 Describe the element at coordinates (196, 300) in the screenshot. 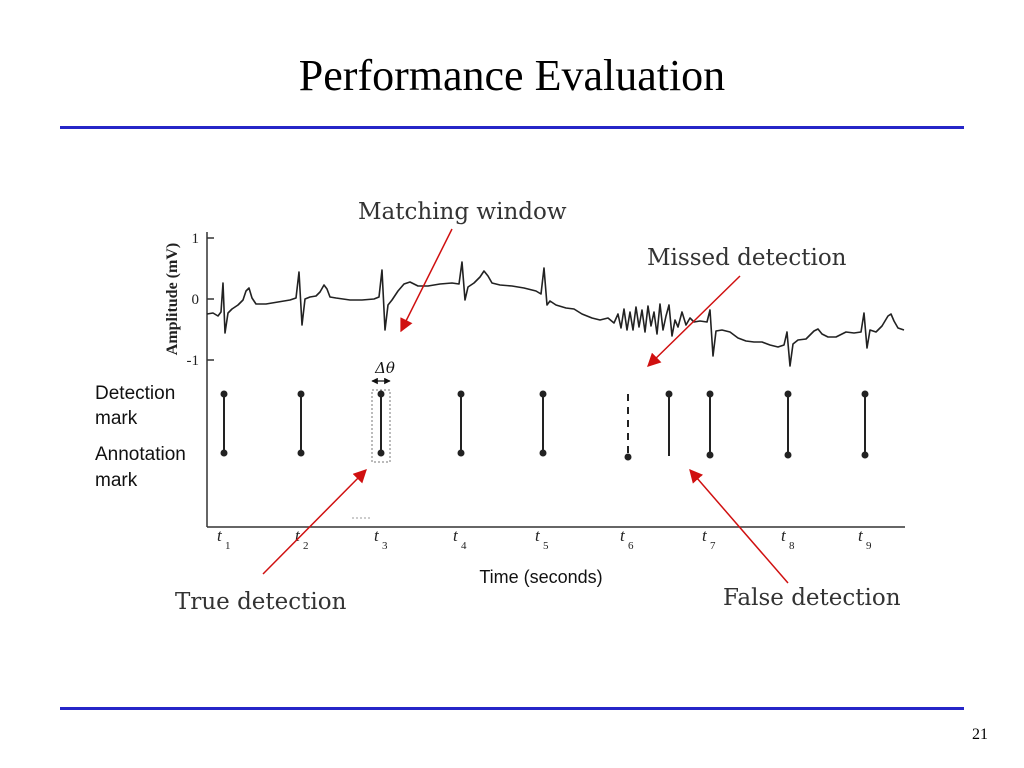

I see `y-tick-0: 0` at that location.